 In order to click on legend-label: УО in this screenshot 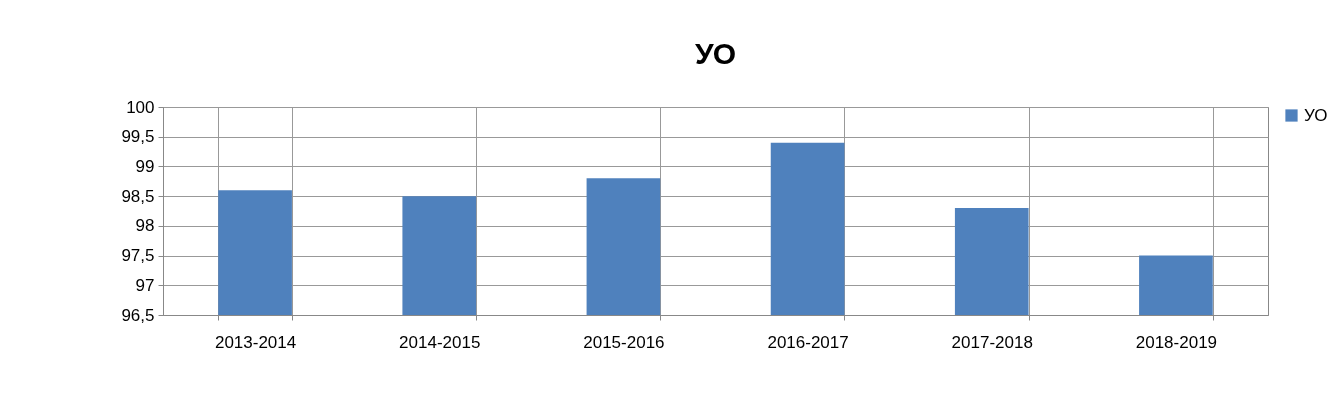, I will do `click(1316, 115)`.